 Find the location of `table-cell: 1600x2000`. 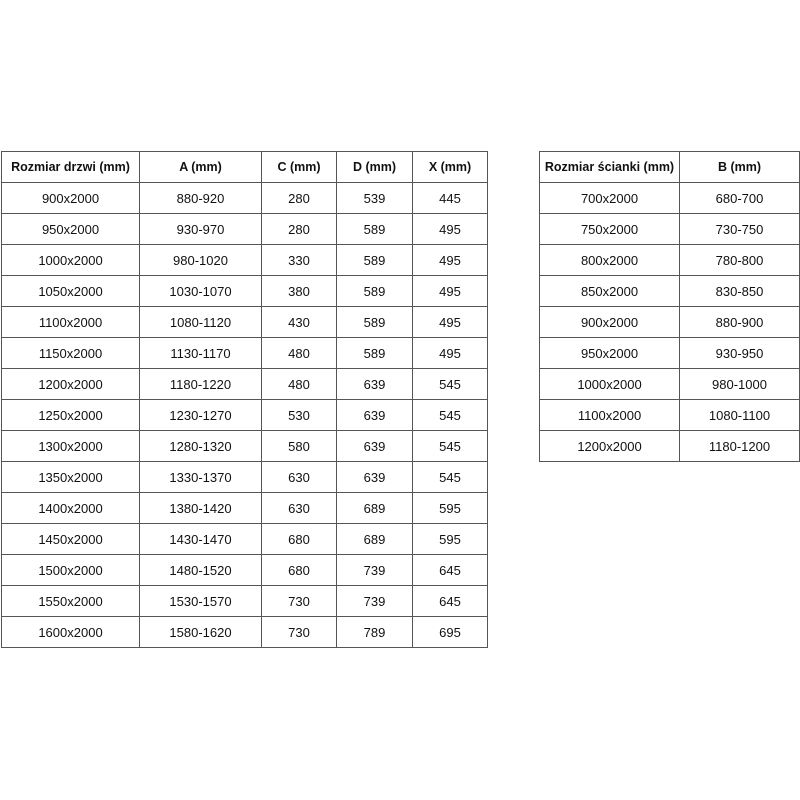

table-cell: 1600x2000 is located at coordinates (70, 632).